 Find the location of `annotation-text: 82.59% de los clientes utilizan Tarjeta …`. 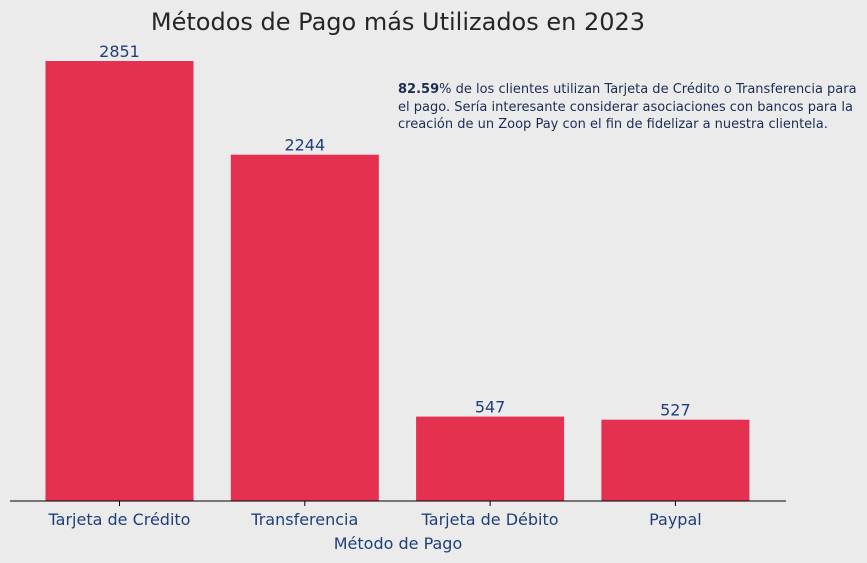

annotation-text: 82.59% de los clientes utilizan Tarjeta … is located at coordinates (629, 107).